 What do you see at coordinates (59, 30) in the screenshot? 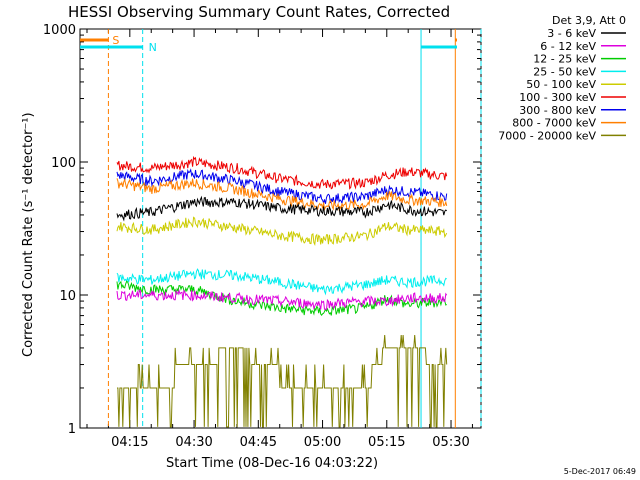
I see `y-tick-label: 1000` at bounding box center [59, 30].